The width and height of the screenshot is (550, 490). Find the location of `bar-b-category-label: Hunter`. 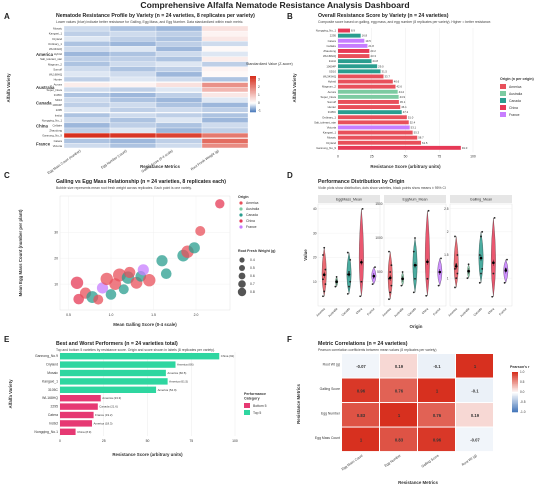

bar-b-category-label: Hunter is located at coordinates (332, 107).